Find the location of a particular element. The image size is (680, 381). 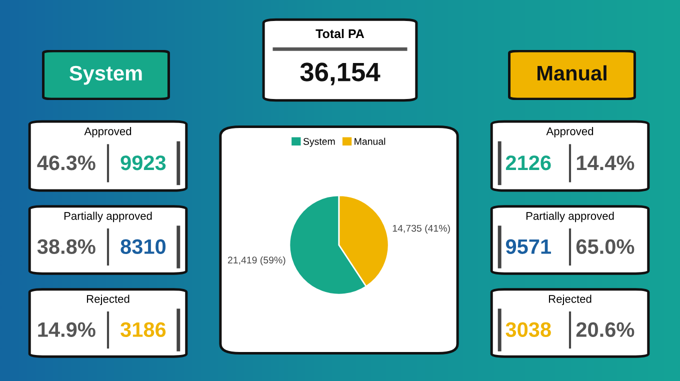

text: 9923 is located at coordinates (143, 162).